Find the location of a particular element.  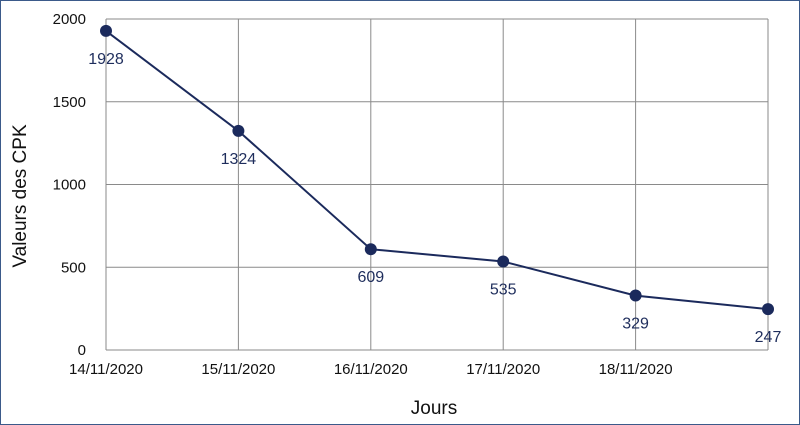

x-tick-label: 16/11/2020 is located at coordinates (371, 369).